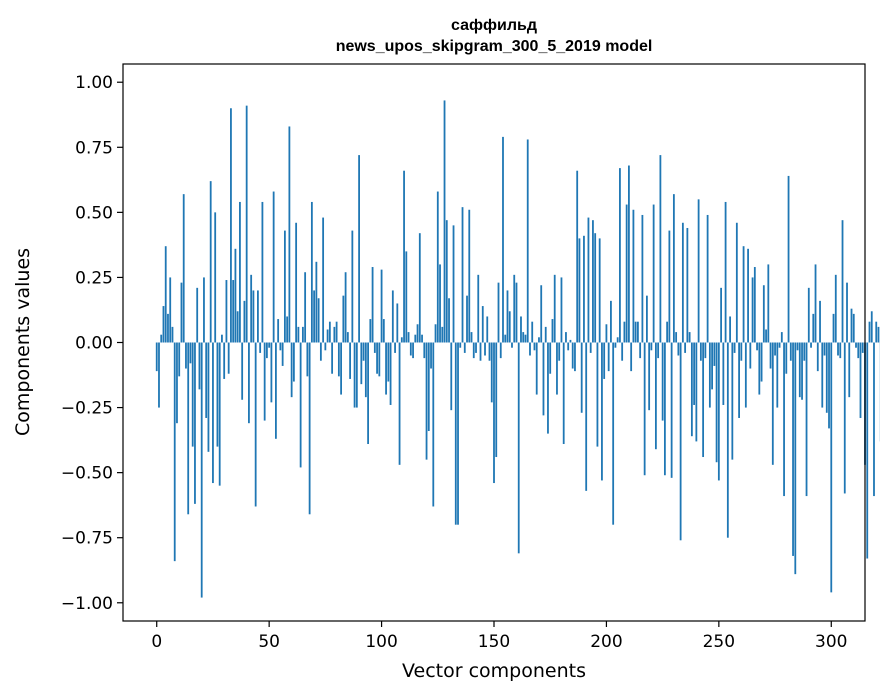 The height and width of the screenshot is (696, 880). Describe the element at coordinates (94, 148) in the screenshot. I see `y-tick-label: 0.75` at that location.